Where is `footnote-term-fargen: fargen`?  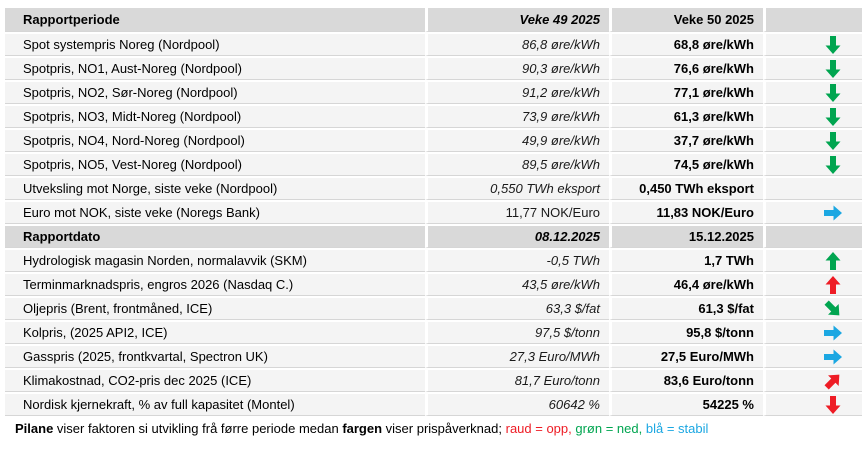
footnote-term-fargen: fargen is located at coordinates (362, 428).